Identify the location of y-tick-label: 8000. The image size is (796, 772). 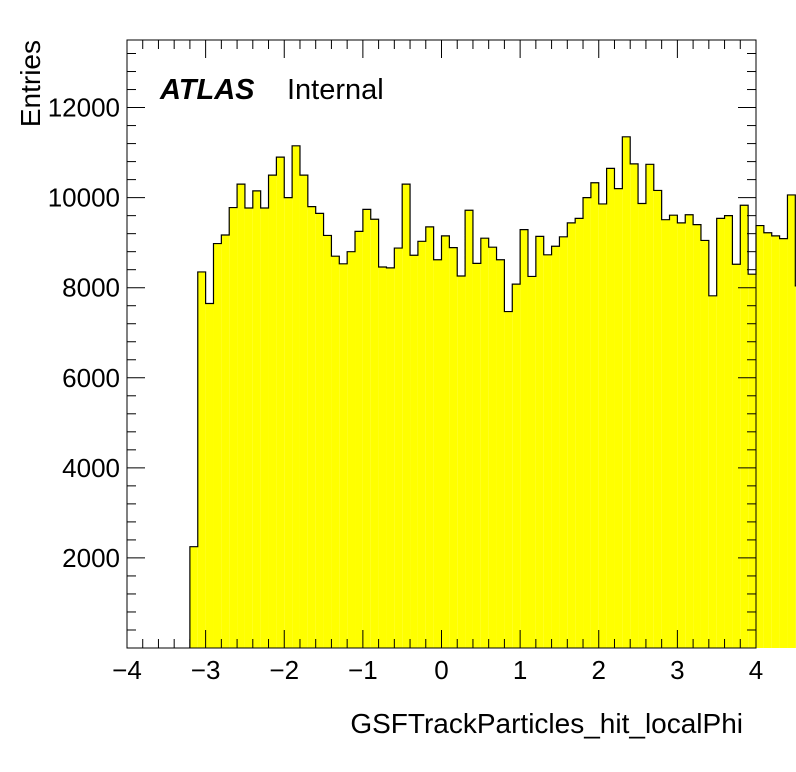
(91, 288).